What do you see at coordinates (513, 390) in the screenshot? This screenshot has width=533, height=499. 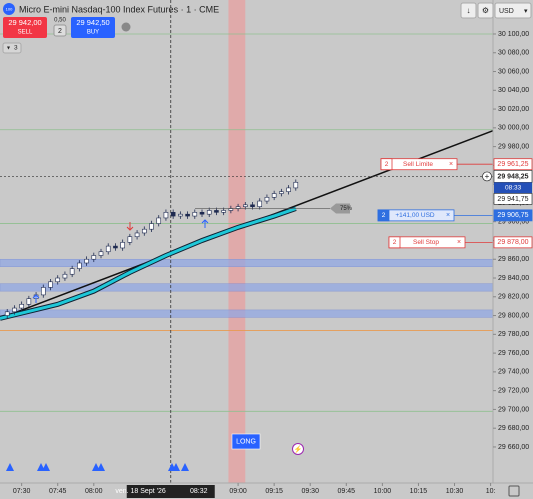 I see `y-tick-label: 29 720,00` at bounding box center [513, 390].